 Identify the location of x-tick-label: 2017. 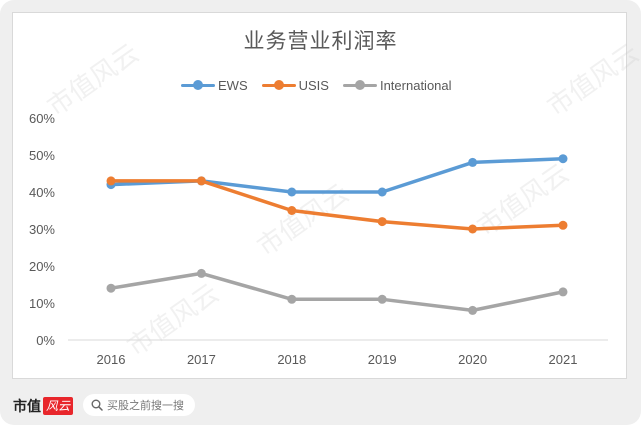
(201, 359).